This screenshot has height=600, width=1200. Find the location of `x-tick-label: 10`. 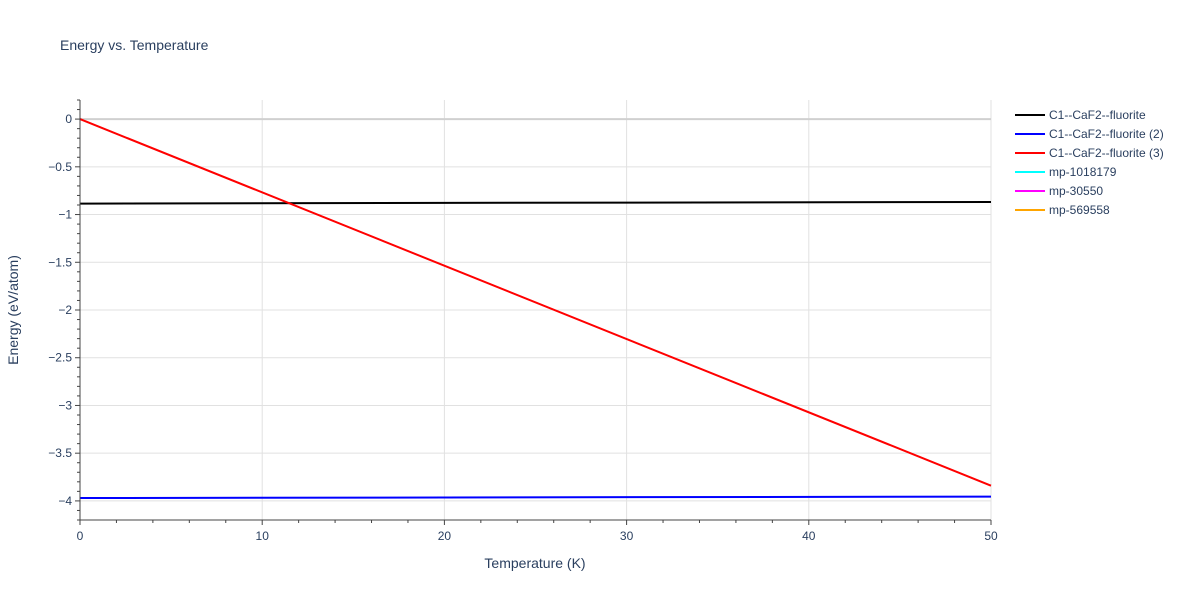

x-tick-label: 10 is located at coordinates (263, 536).